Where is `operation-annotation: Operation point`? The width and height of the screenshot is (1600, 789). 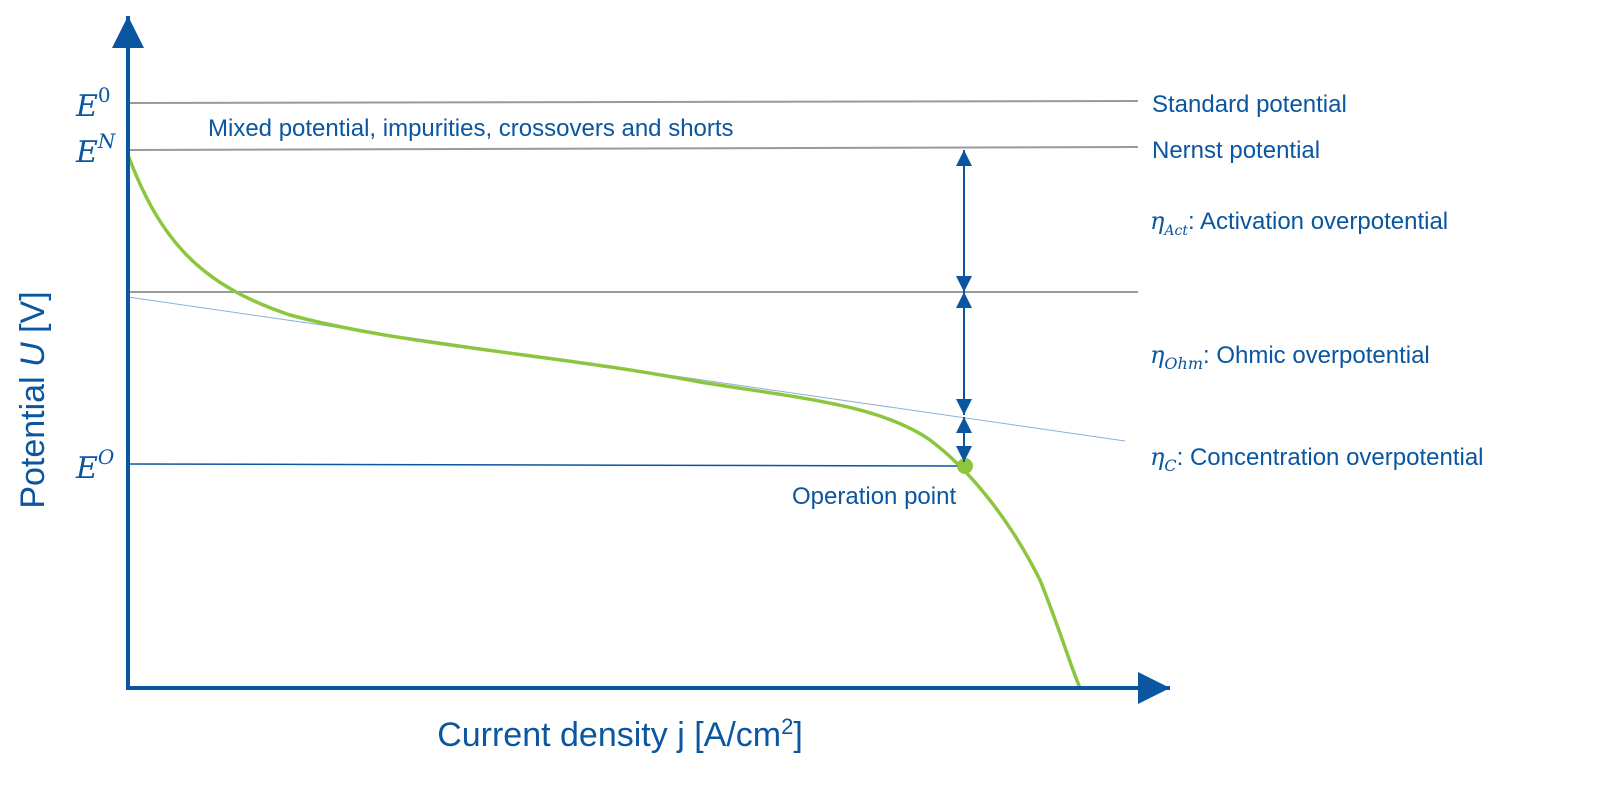 operation-annotation: Operation point is located at coordinates (874, 496).